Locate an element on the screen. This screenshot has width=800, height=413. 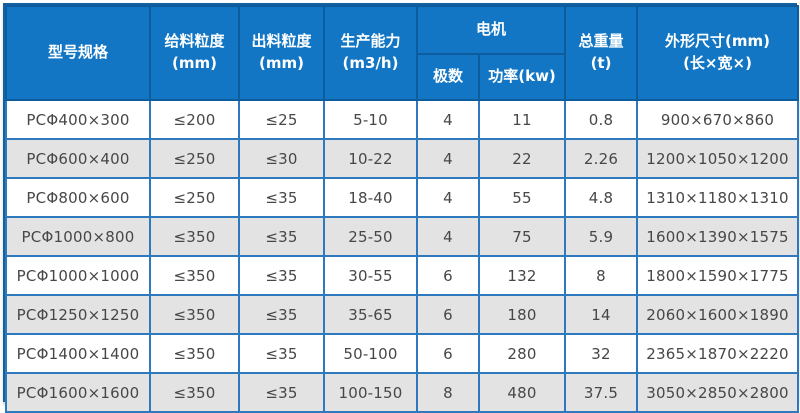
cell-model: PCΦ1600×1600 is located at coordinates (78, 392).